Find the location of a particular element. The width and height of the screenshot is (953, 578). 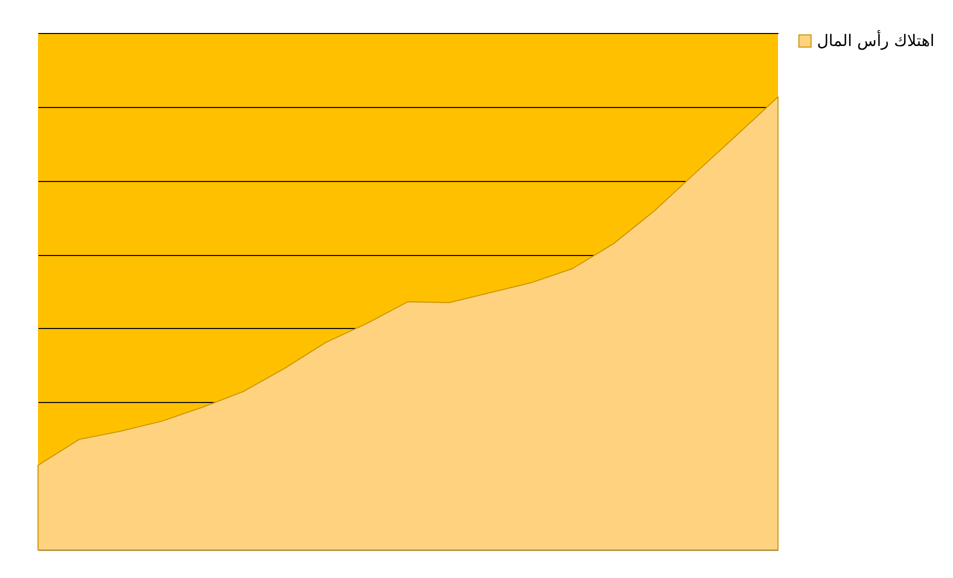

legend-label: اهتلاك رأس المال is located at coordinates (875, 40).